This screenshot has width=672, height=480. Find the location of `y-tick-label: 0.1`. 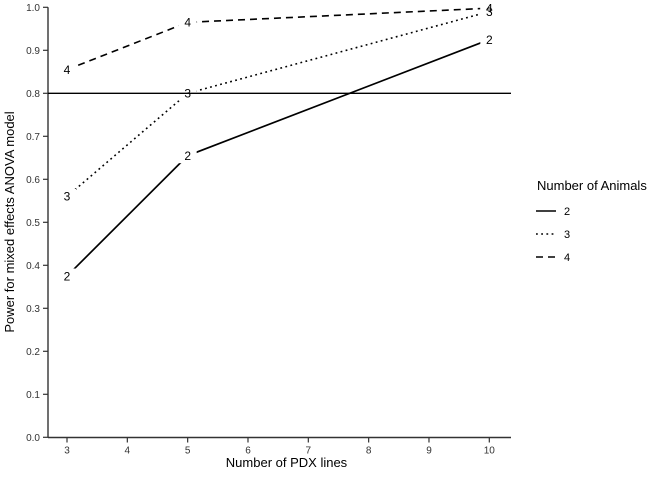

y-tick-label: 0.1 is located at coordinates (33, 395).